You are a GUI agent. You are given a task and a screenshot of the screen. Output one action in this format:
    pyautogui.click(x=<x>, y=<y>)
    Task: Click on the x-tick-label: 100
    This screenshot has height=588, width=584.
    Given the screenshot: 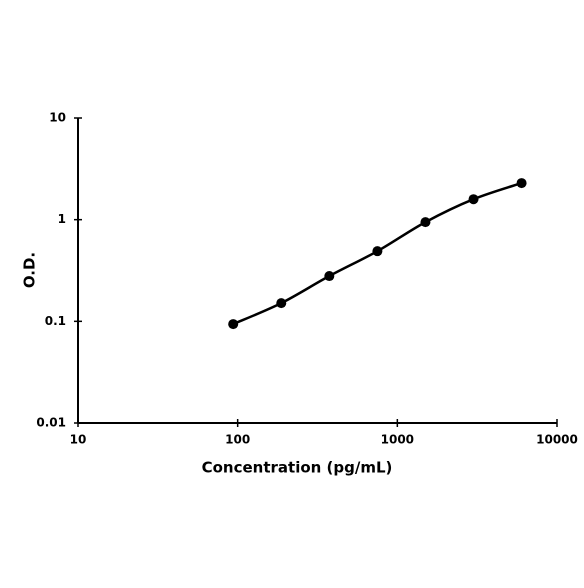 What is the action you would take?
    pyautogui.click(x=237, y=440)
    